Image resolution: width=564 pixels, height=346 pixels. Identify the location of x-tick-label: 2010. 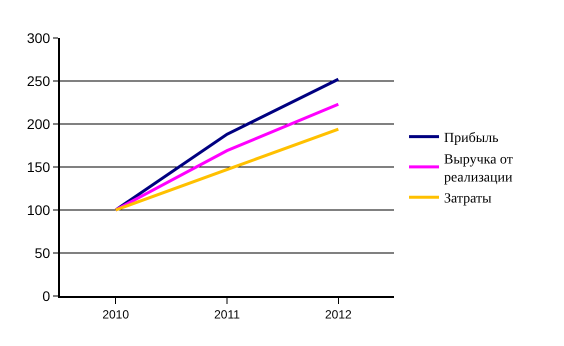
(116, 314).